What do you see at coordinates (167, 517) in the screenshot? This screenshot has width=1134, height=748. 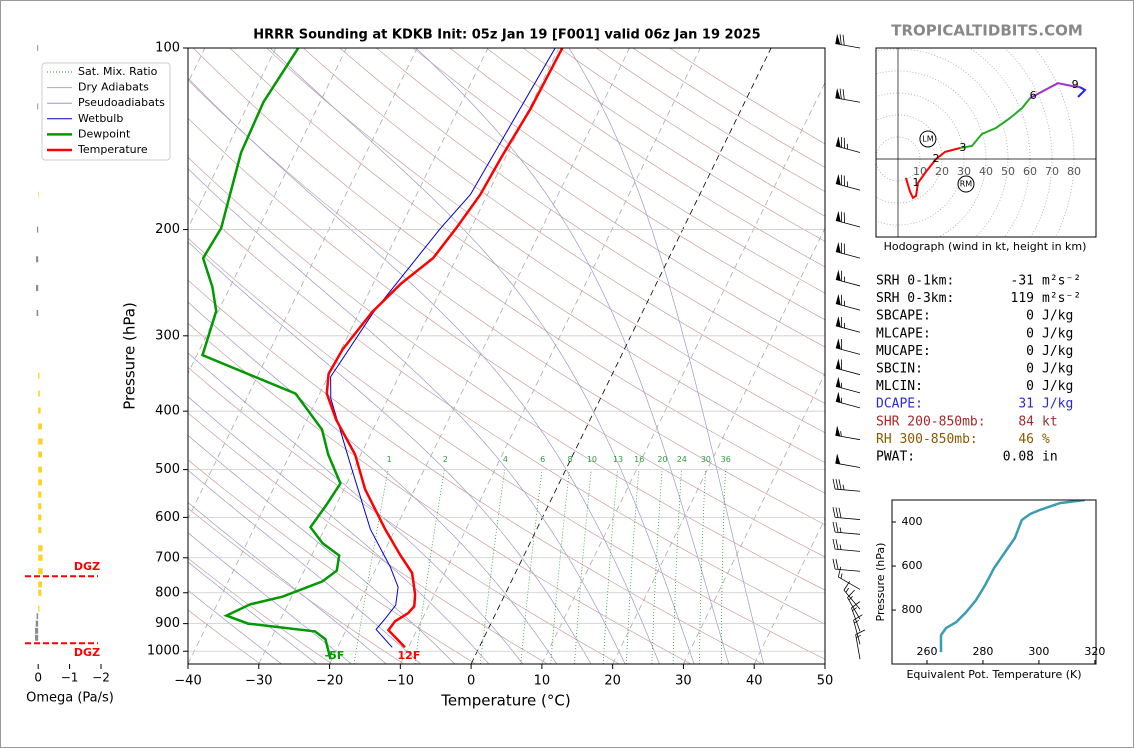 I see `y-tick-label: 600` at bounding box center [167, 517].